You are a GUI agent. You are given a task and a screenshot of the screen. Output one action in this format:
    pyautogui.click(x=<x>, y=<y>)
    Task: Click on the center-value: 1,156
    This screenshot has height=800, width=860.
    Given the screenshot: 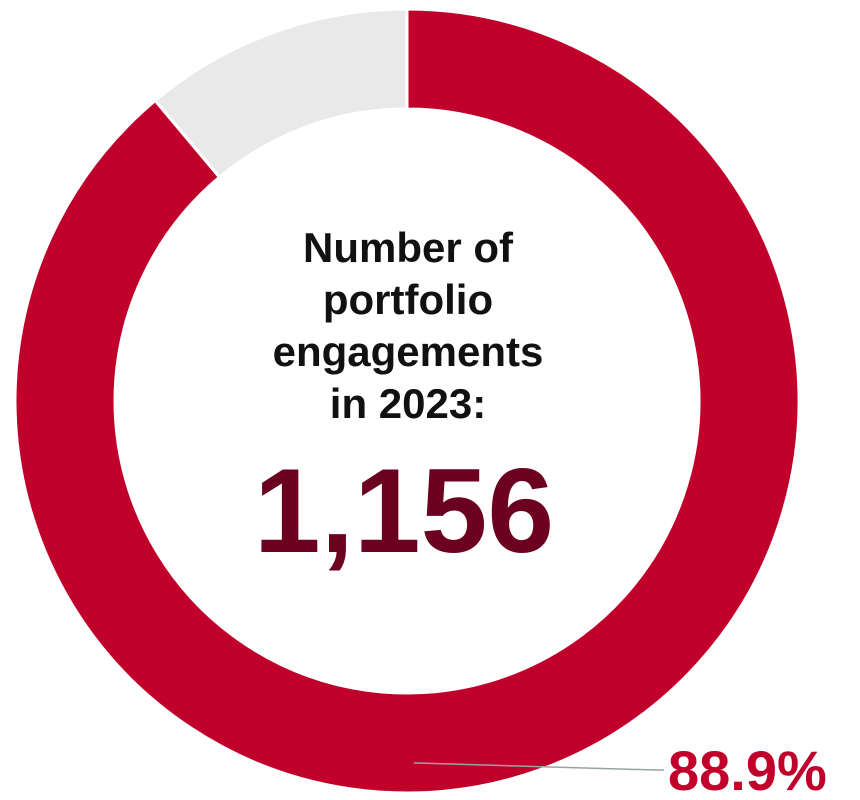 What is the action you would take?
    pyautogui.click(x=404, y=511)
    